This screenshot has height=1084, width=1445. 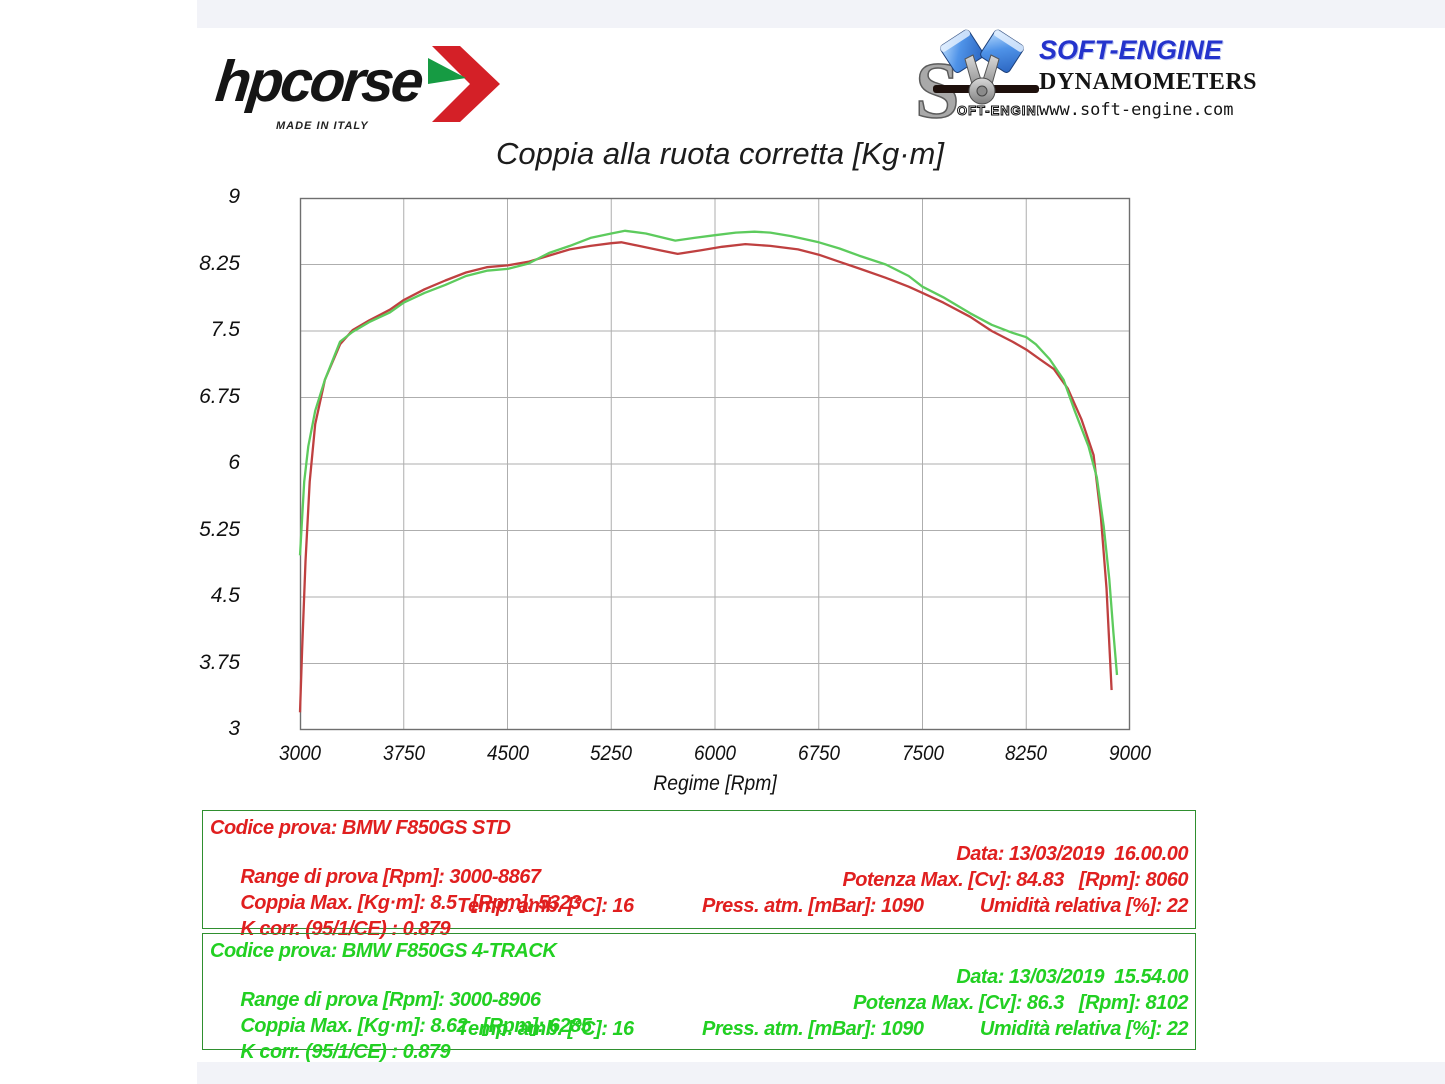 I want to click on std-temp-amb: Temp. amb. [°C]: 16, so click(x=545, y=906).